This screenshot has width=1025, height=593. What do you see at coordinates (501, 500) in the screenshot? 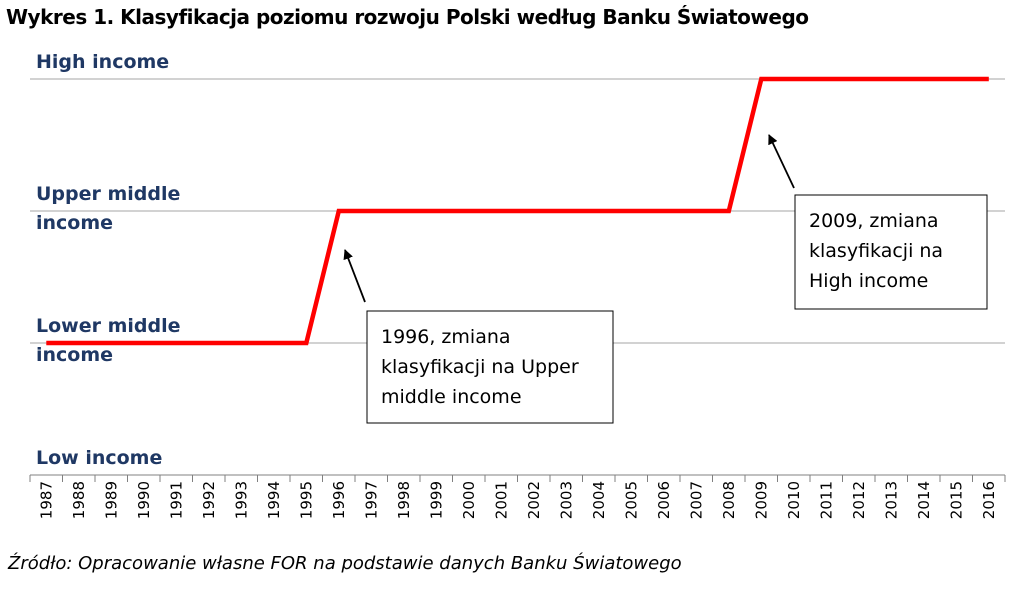
I see `x-tick-label: 2001` at bounding box center [501, 500].